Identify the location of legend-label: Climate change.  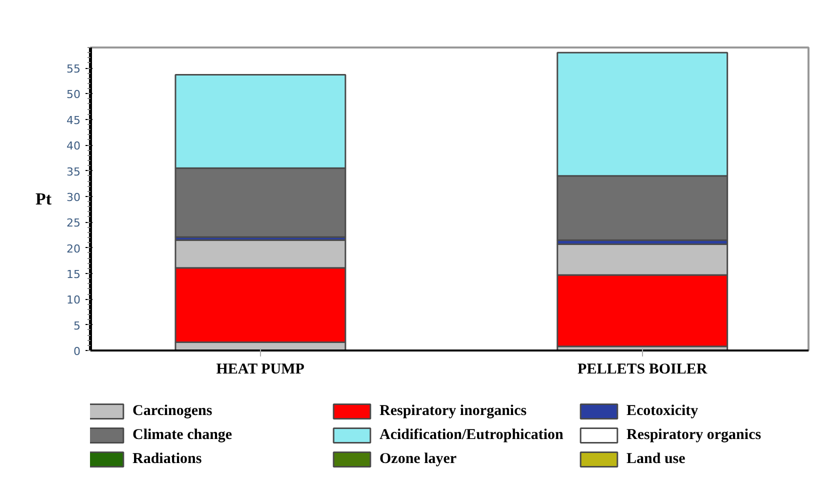
(183, 435).